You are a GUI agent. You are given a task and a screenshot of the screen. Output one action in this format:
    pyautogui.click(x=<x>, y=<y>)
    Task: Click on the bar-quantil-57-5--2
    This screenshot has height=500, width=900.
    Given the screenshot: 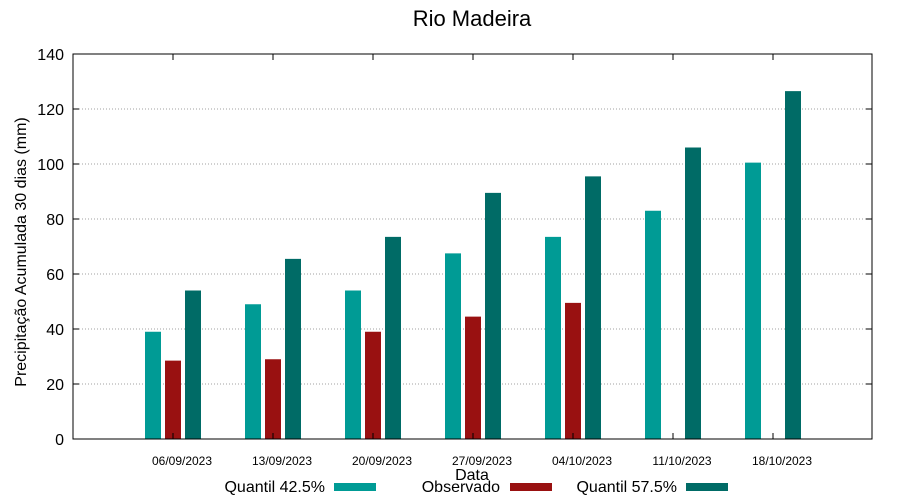 What is the action you would take?
    pyautogui.click(x=393, y=337)
    